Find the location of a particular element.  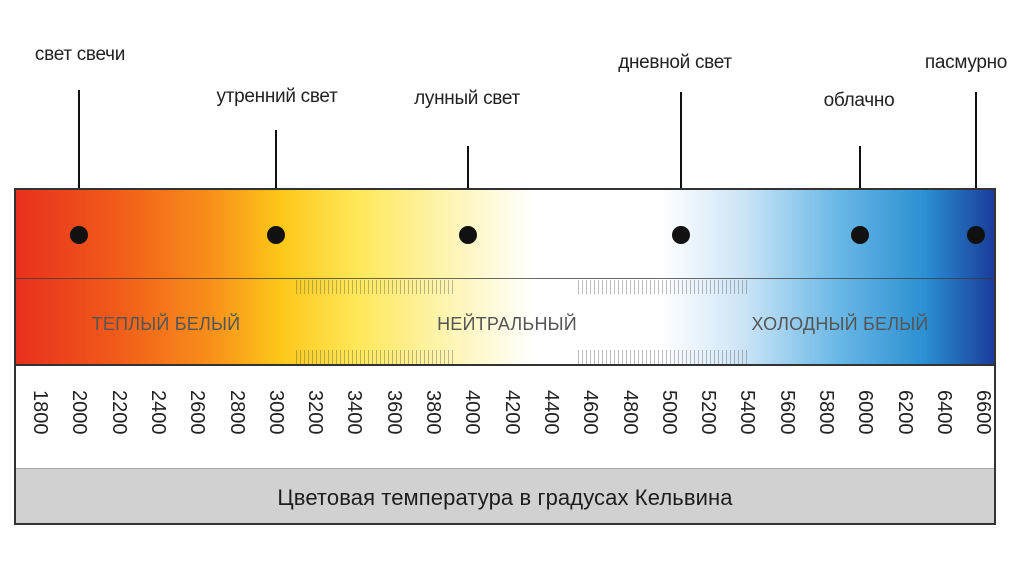

marker-dot-candle is located at coordinates (79, 235).